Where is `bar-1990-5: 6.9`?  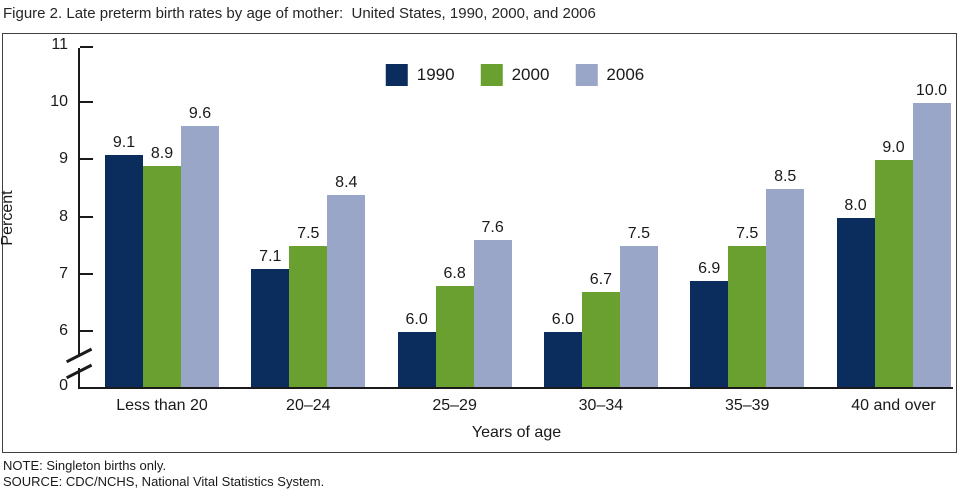
bar-1990-5: 6.9 is located at coordinates (709, 323).